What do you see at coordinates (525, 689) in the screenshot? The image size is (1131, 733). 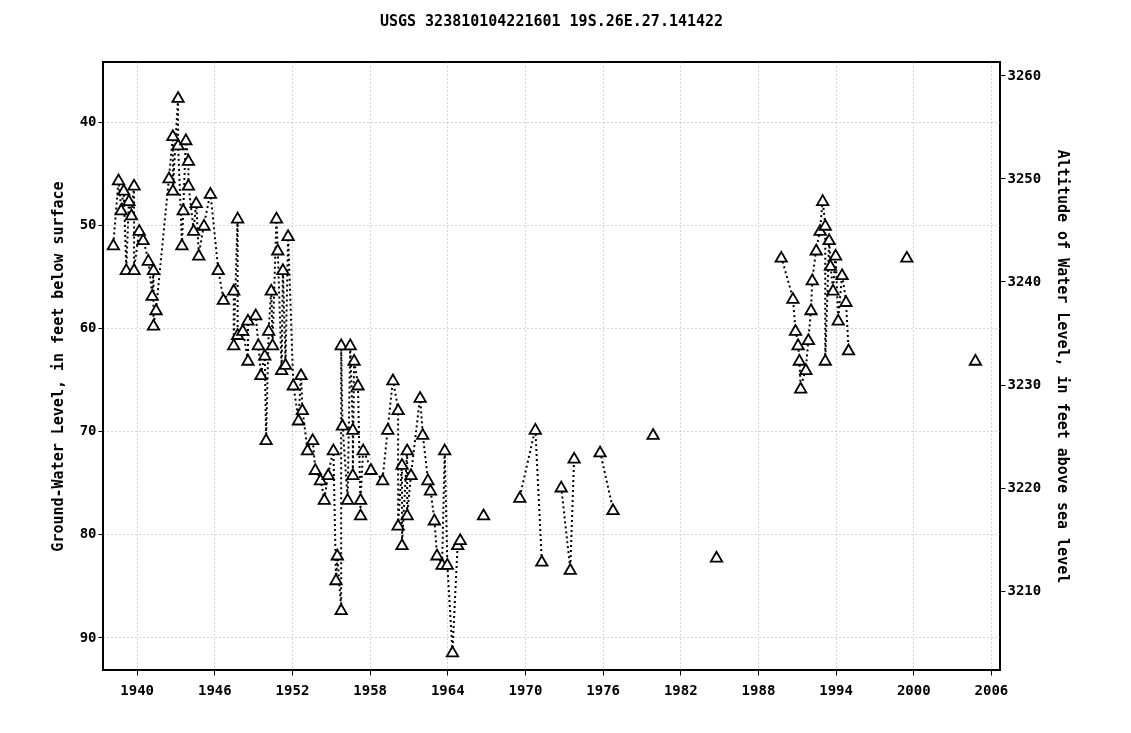 I see `x-tick-label: 1970` at bounding box center [525, 689].